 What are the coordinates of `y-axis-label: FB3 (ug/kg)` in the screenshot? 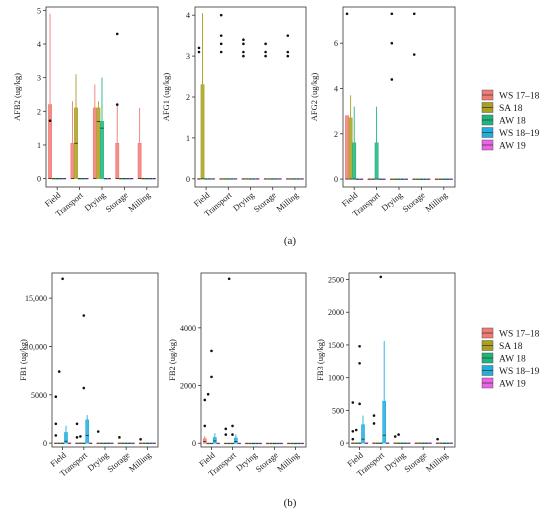 It's located at (320, 360).